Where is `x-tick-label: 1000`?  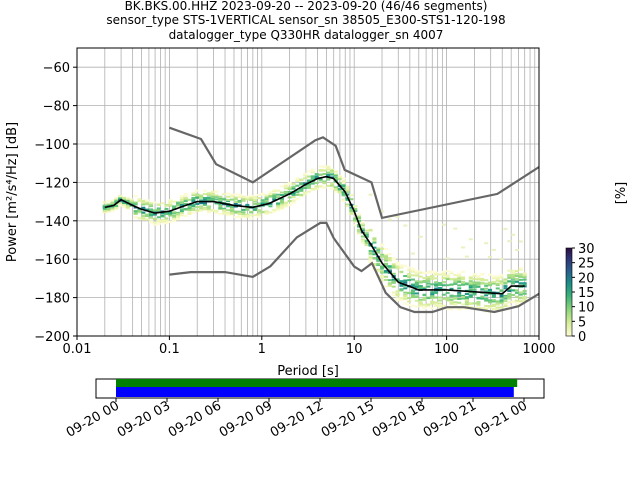 x-tick-label: 1000 is located at coordinates (538, 349).